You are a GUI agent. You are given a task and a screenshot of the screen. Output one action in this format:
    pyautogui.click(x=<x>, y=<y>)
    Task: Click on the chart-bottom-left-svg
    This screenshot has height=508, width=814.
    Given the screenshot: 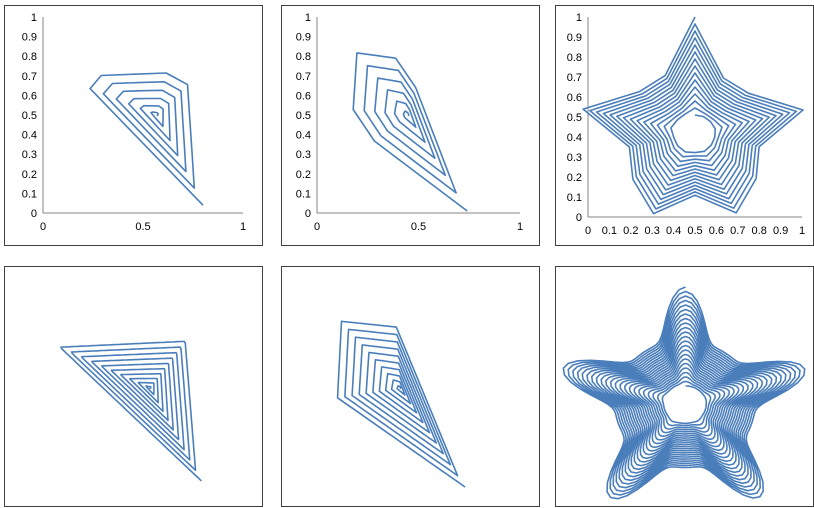 What is the action you would take?
    pyautogui.click(x=131, y=411)
    